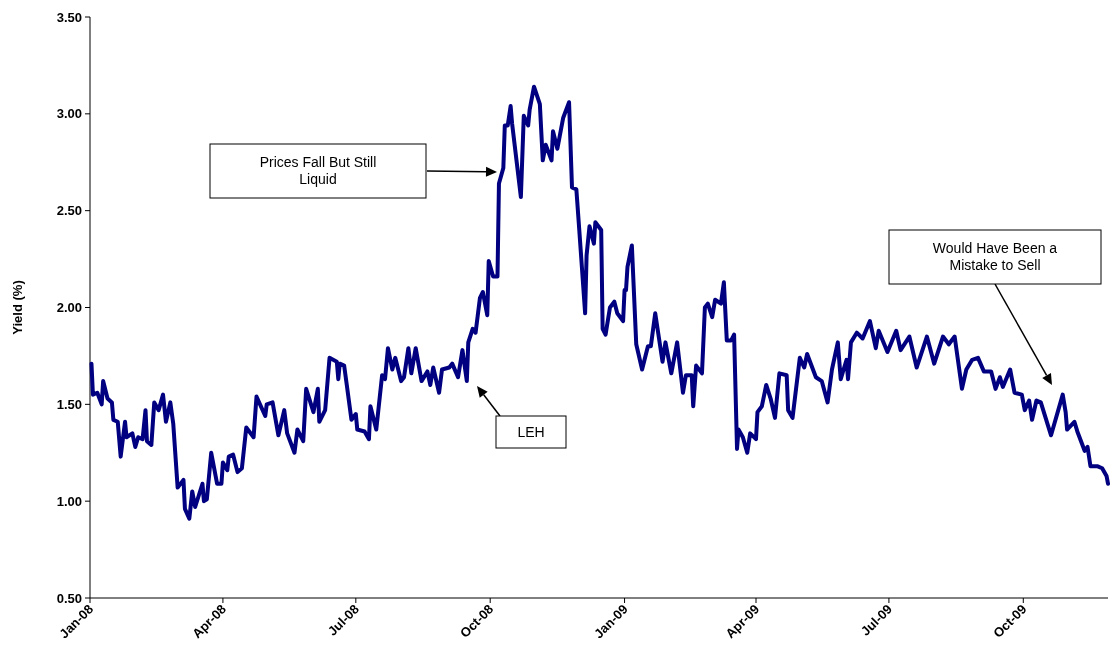 This screenshot has width=1110, height=660. Describe the element at coordinates (995, 257) in the screenshot. I see `annotation: Would Have Been a Mistake to Sell` at that location.